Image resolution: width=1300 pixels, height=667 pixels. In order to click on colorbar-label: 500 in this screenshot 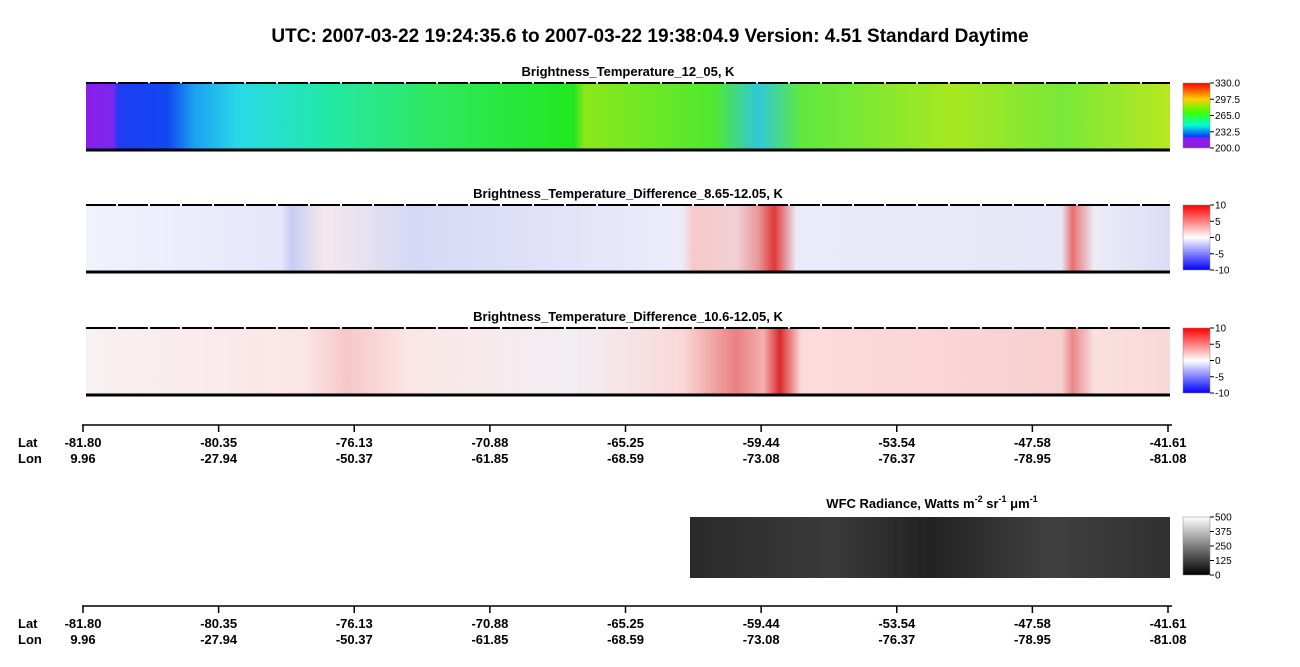, I will do `click(1223, 518)`.